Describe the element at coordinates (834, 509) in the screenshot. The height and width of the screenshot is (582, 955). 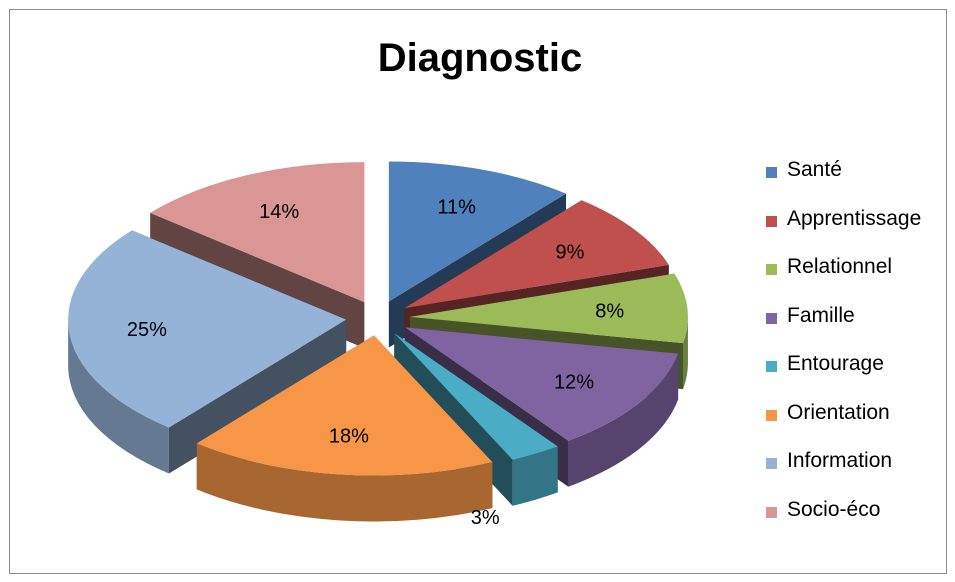
I see `legend-label: Socio-éco` at that location.